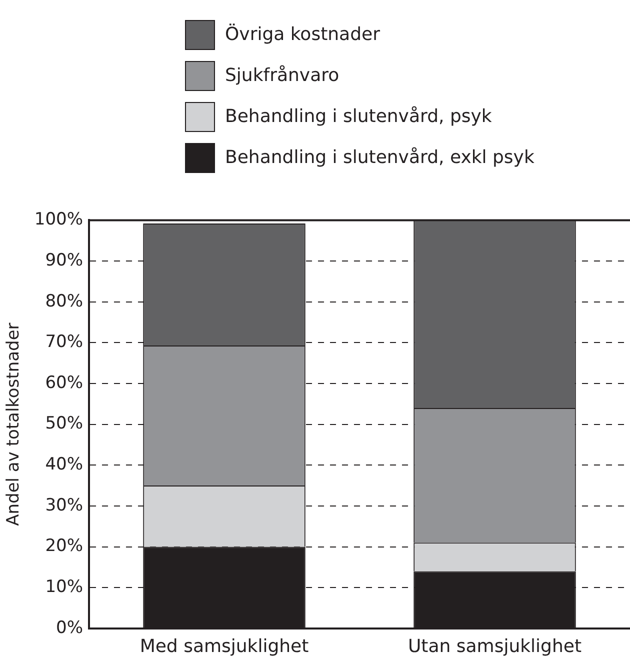  I want to click on y-tick-label: 30%, so click(64, 505).